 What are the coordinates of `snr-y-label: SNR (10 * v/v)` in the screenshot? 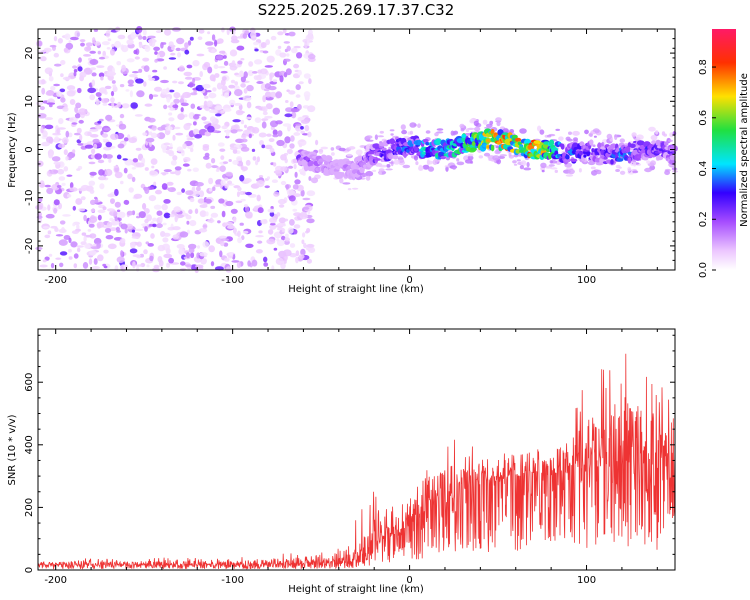 It's located at (12, 449).